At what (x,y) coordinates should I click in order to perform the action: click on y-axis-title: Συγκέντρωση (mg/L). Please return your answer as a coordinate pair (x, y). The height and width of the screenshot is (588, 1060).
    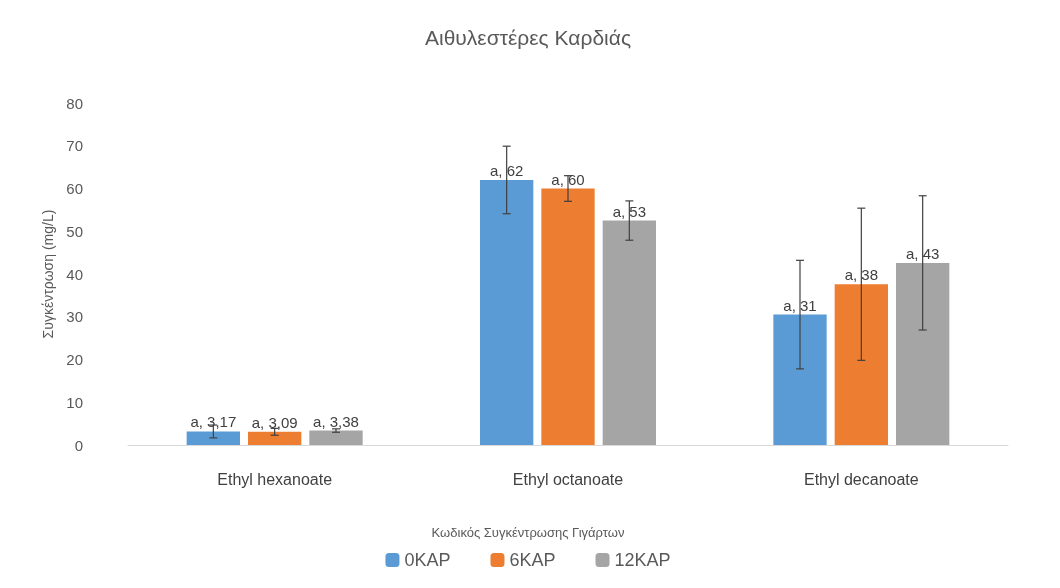
    Looking at the image, I should click on (48, 274).